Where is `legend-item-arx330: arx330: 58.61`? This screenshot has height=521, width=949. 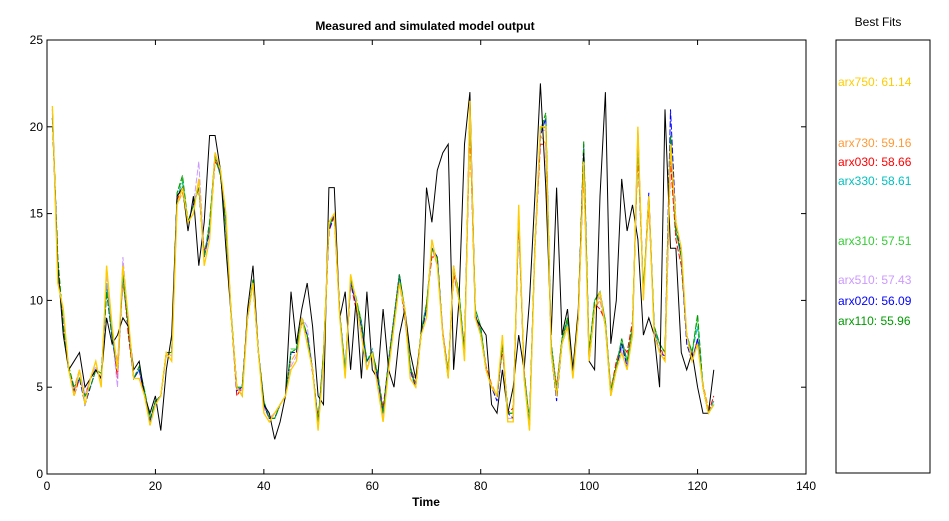
legend-item-arx330: arx330: 58.61 is located at coordinates (875, 181).